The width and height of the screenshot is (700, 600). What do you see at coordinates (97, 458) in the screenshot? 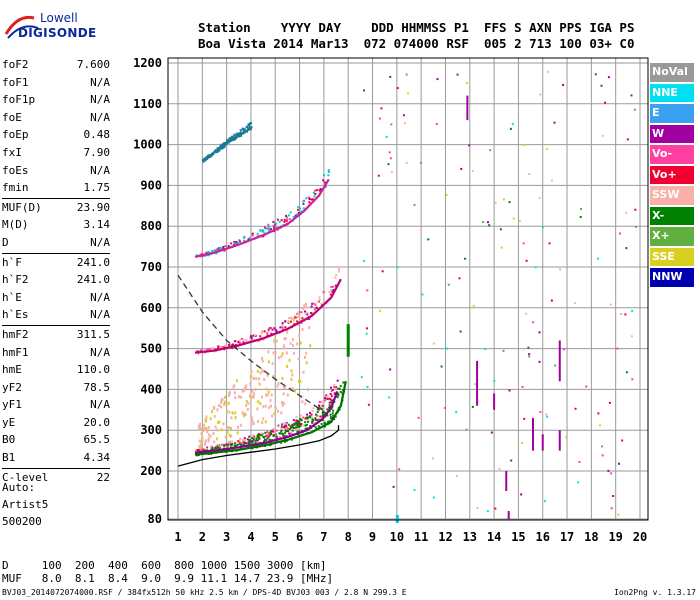
I see `param-value: 4.34` at bounding box center [97, 458].